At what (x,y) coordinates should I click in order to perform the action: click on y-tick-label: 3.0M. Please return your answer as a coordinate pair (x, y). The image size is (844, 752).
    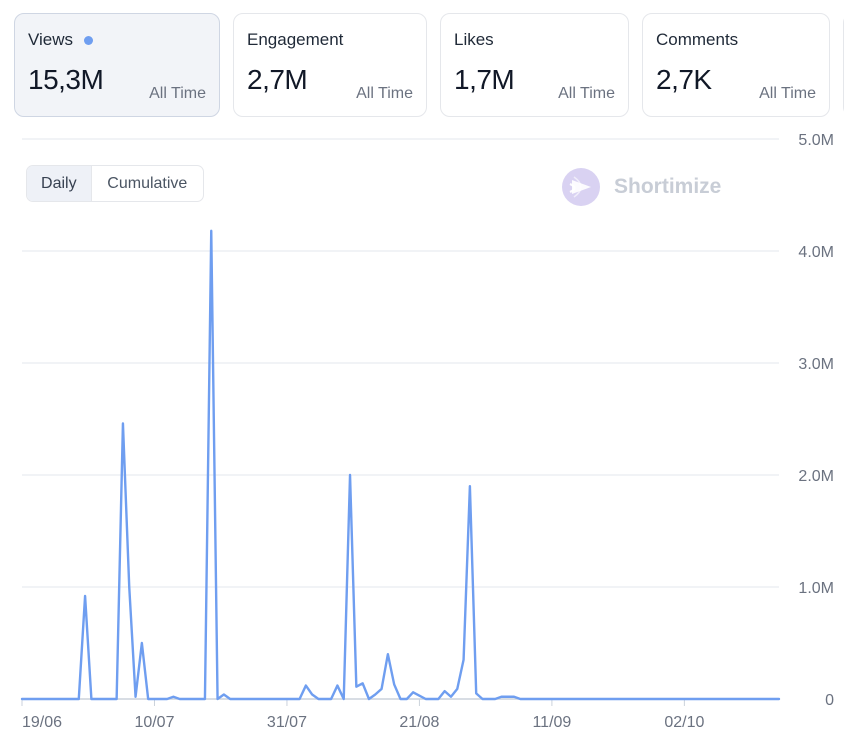
    Looking at the image, I should click on (816, 364).